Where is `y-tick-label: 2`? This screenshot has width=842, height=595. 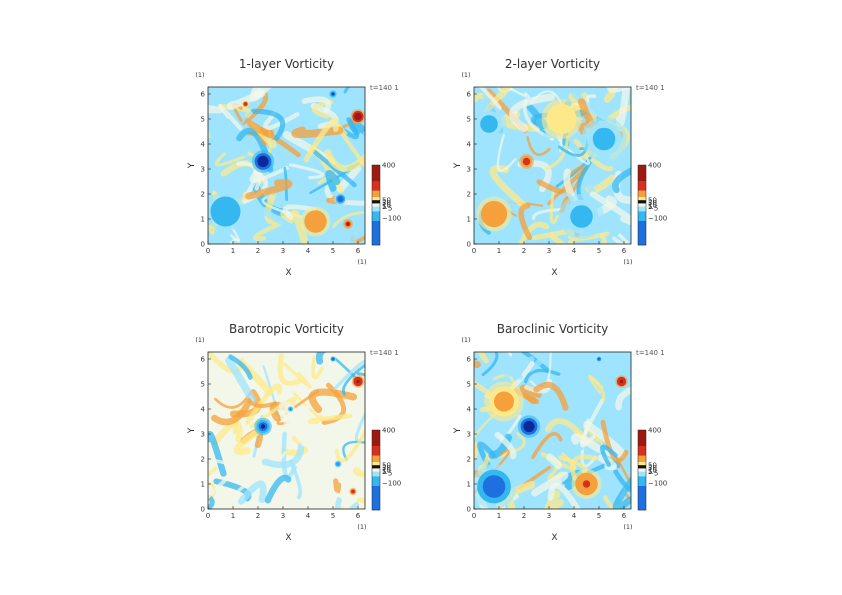
y-tick-label: 2 is located at coordinates (203, 460).